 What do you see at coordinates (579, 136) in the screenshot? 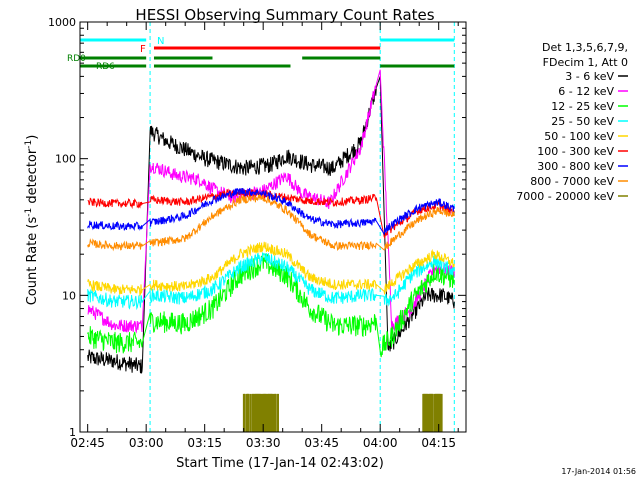
I see `legend-item-label: 50 - 100 keV` at bounding box center [579, 136].